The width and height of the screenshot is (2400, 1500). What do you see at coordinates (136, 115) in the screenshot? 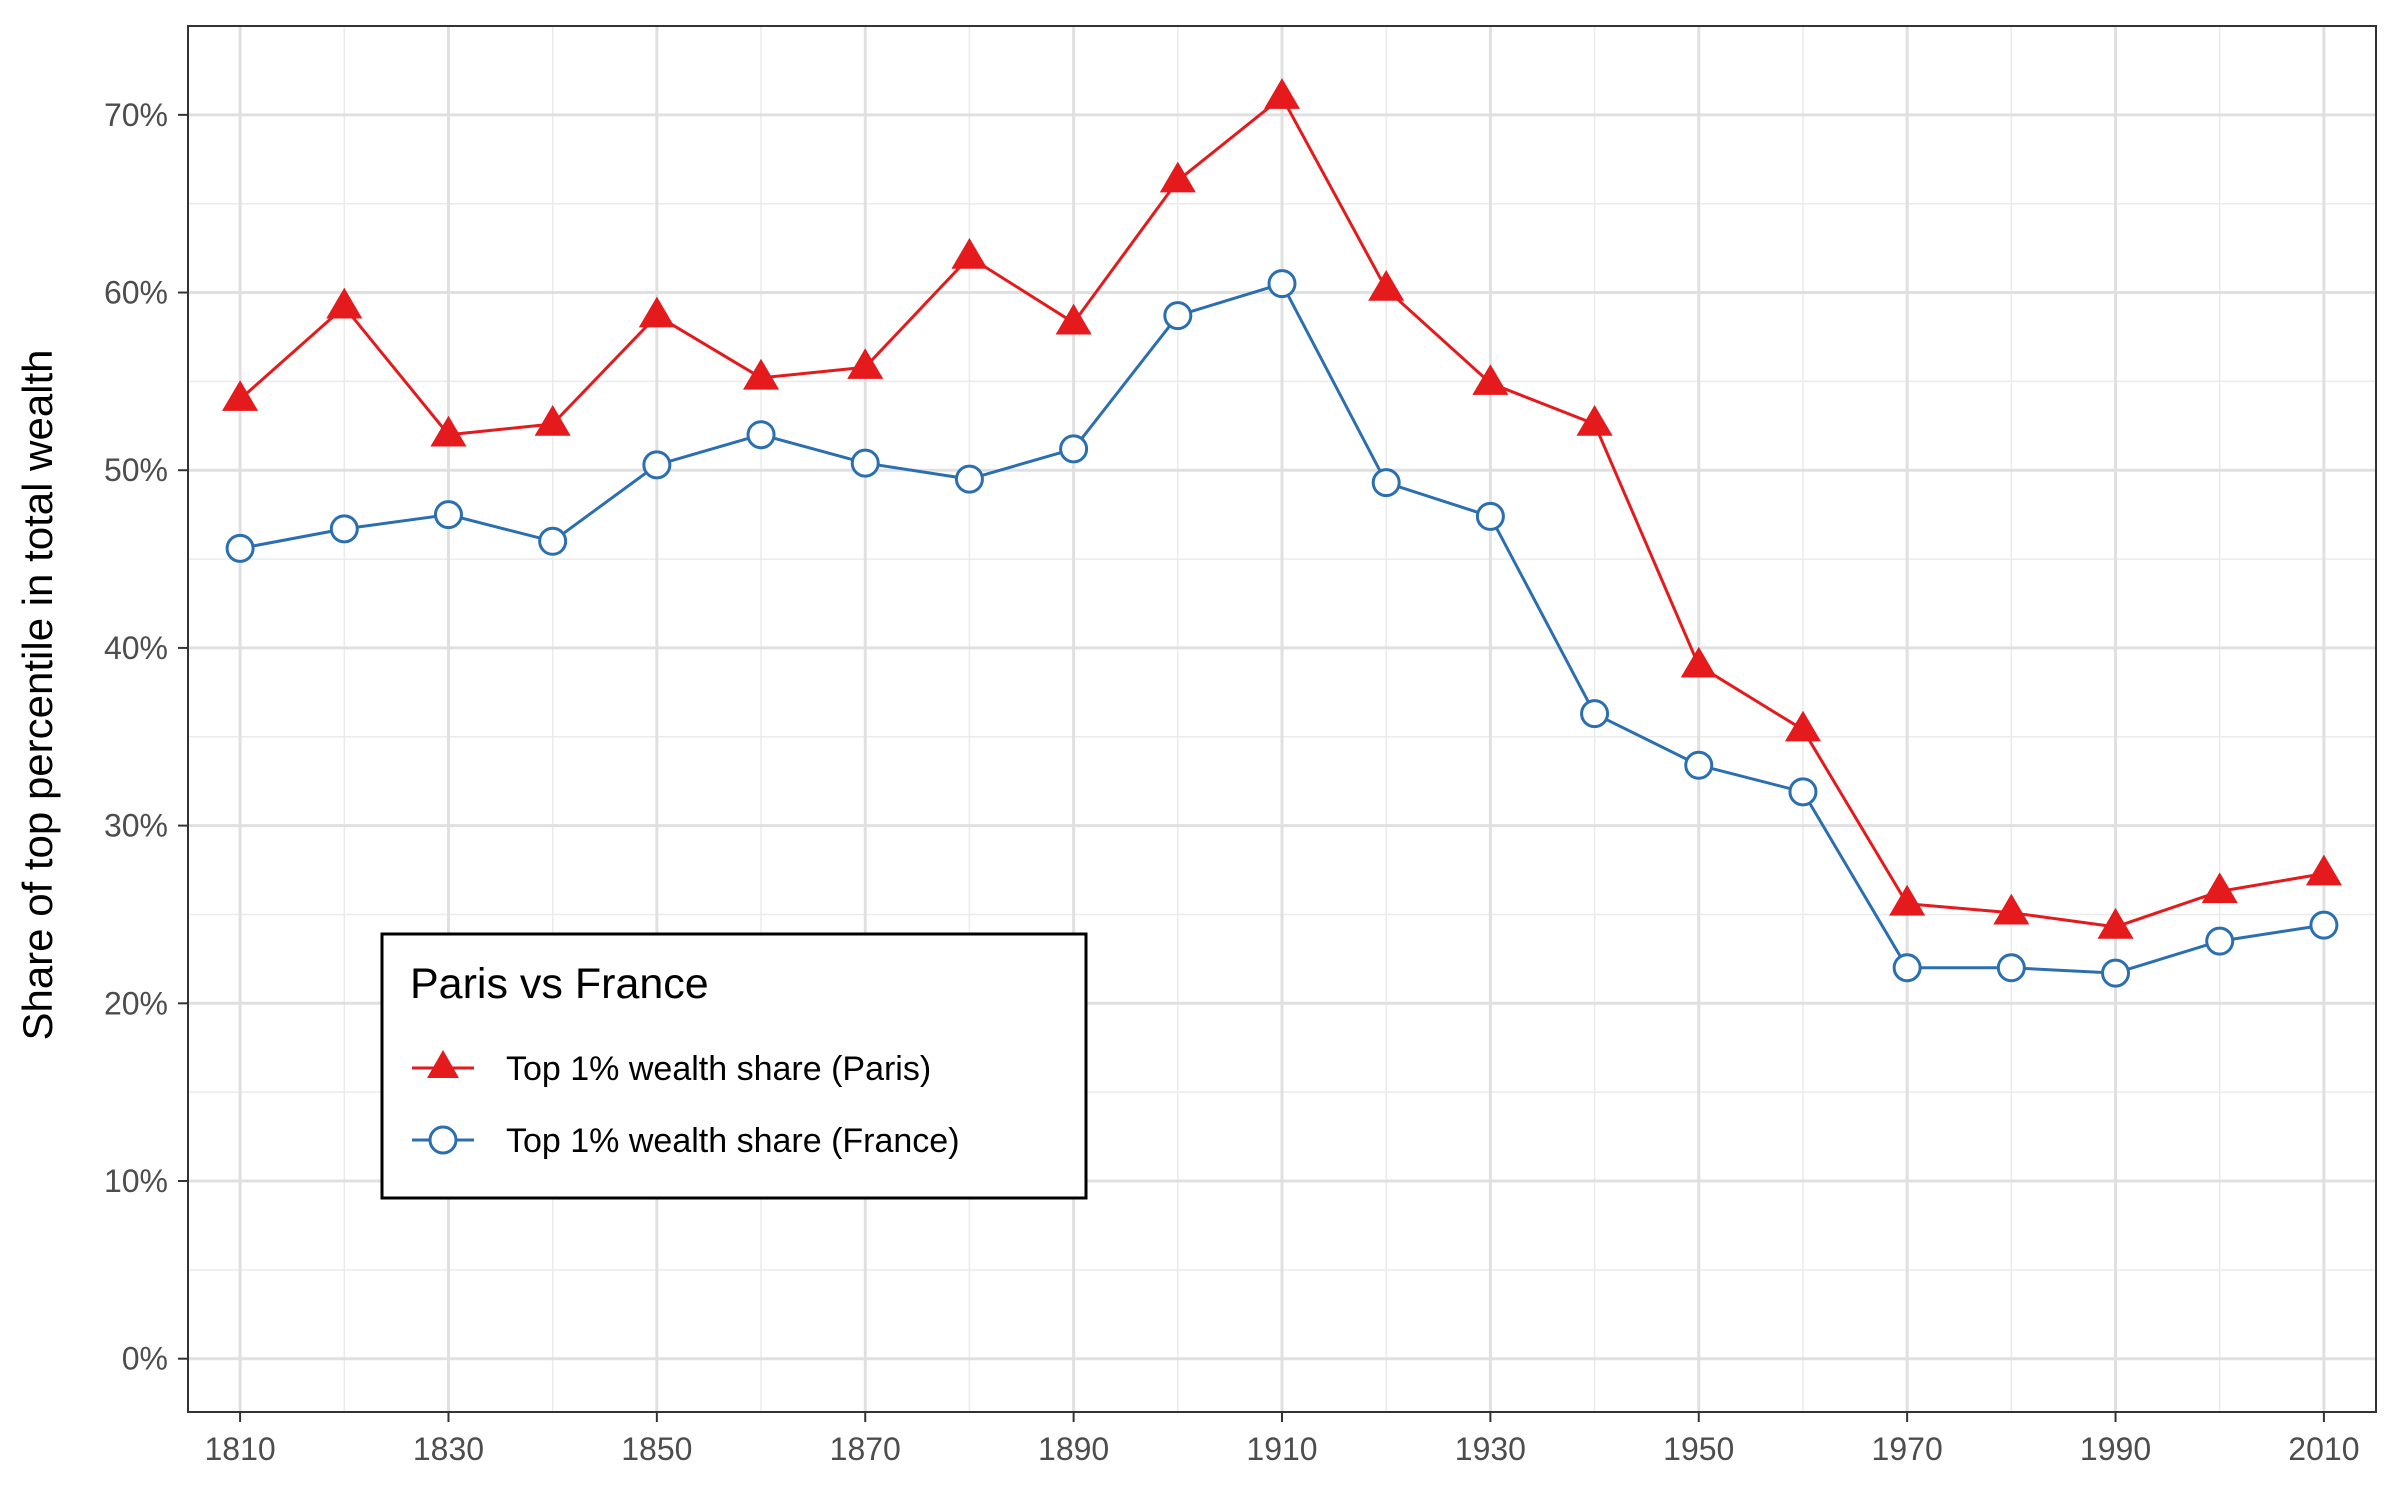
I see `y-tick-label: 70%` at bounding box center [136, 115].